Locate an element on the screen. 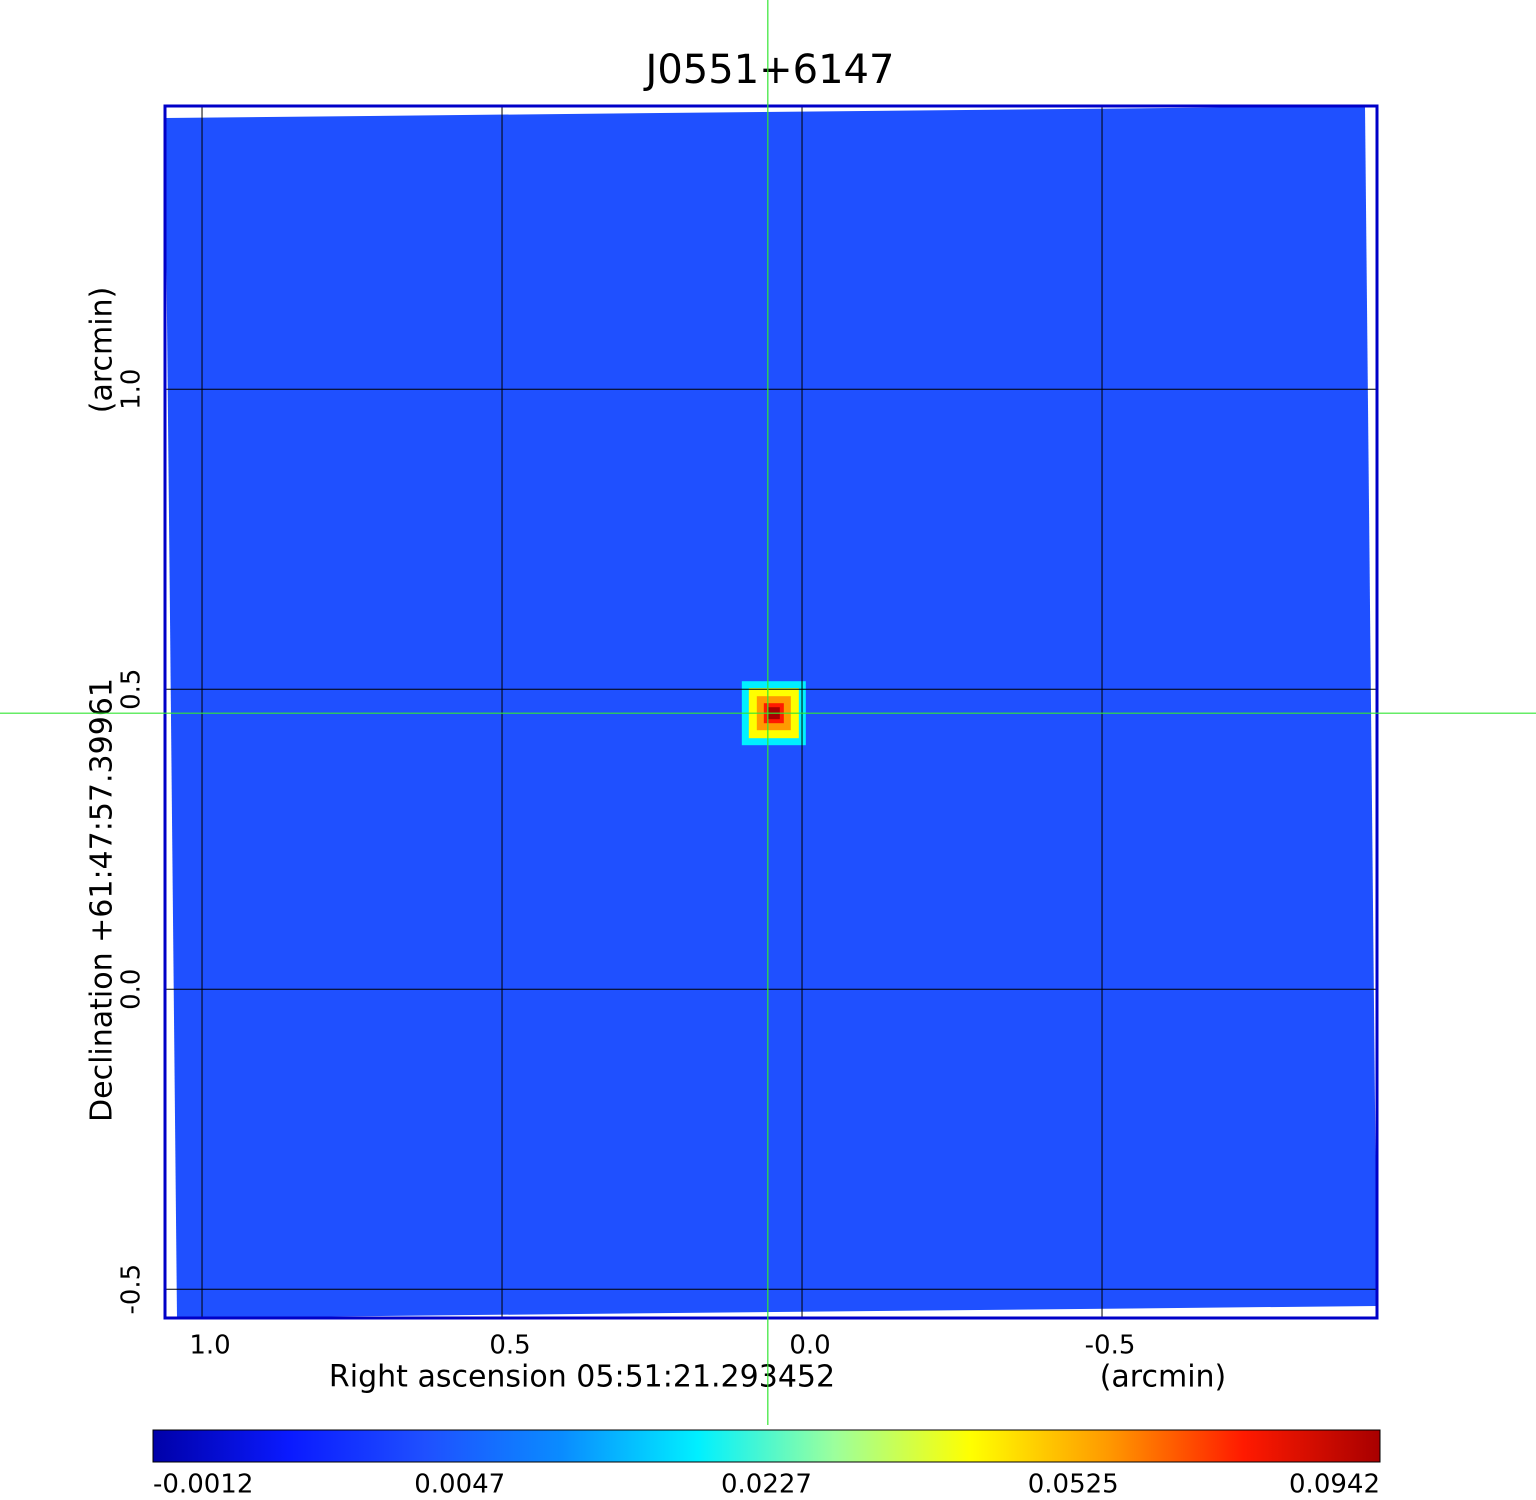 This screenshot has height=1500, width=1536. y-tick-label: 0.0 is located at coordinates (132, 989).